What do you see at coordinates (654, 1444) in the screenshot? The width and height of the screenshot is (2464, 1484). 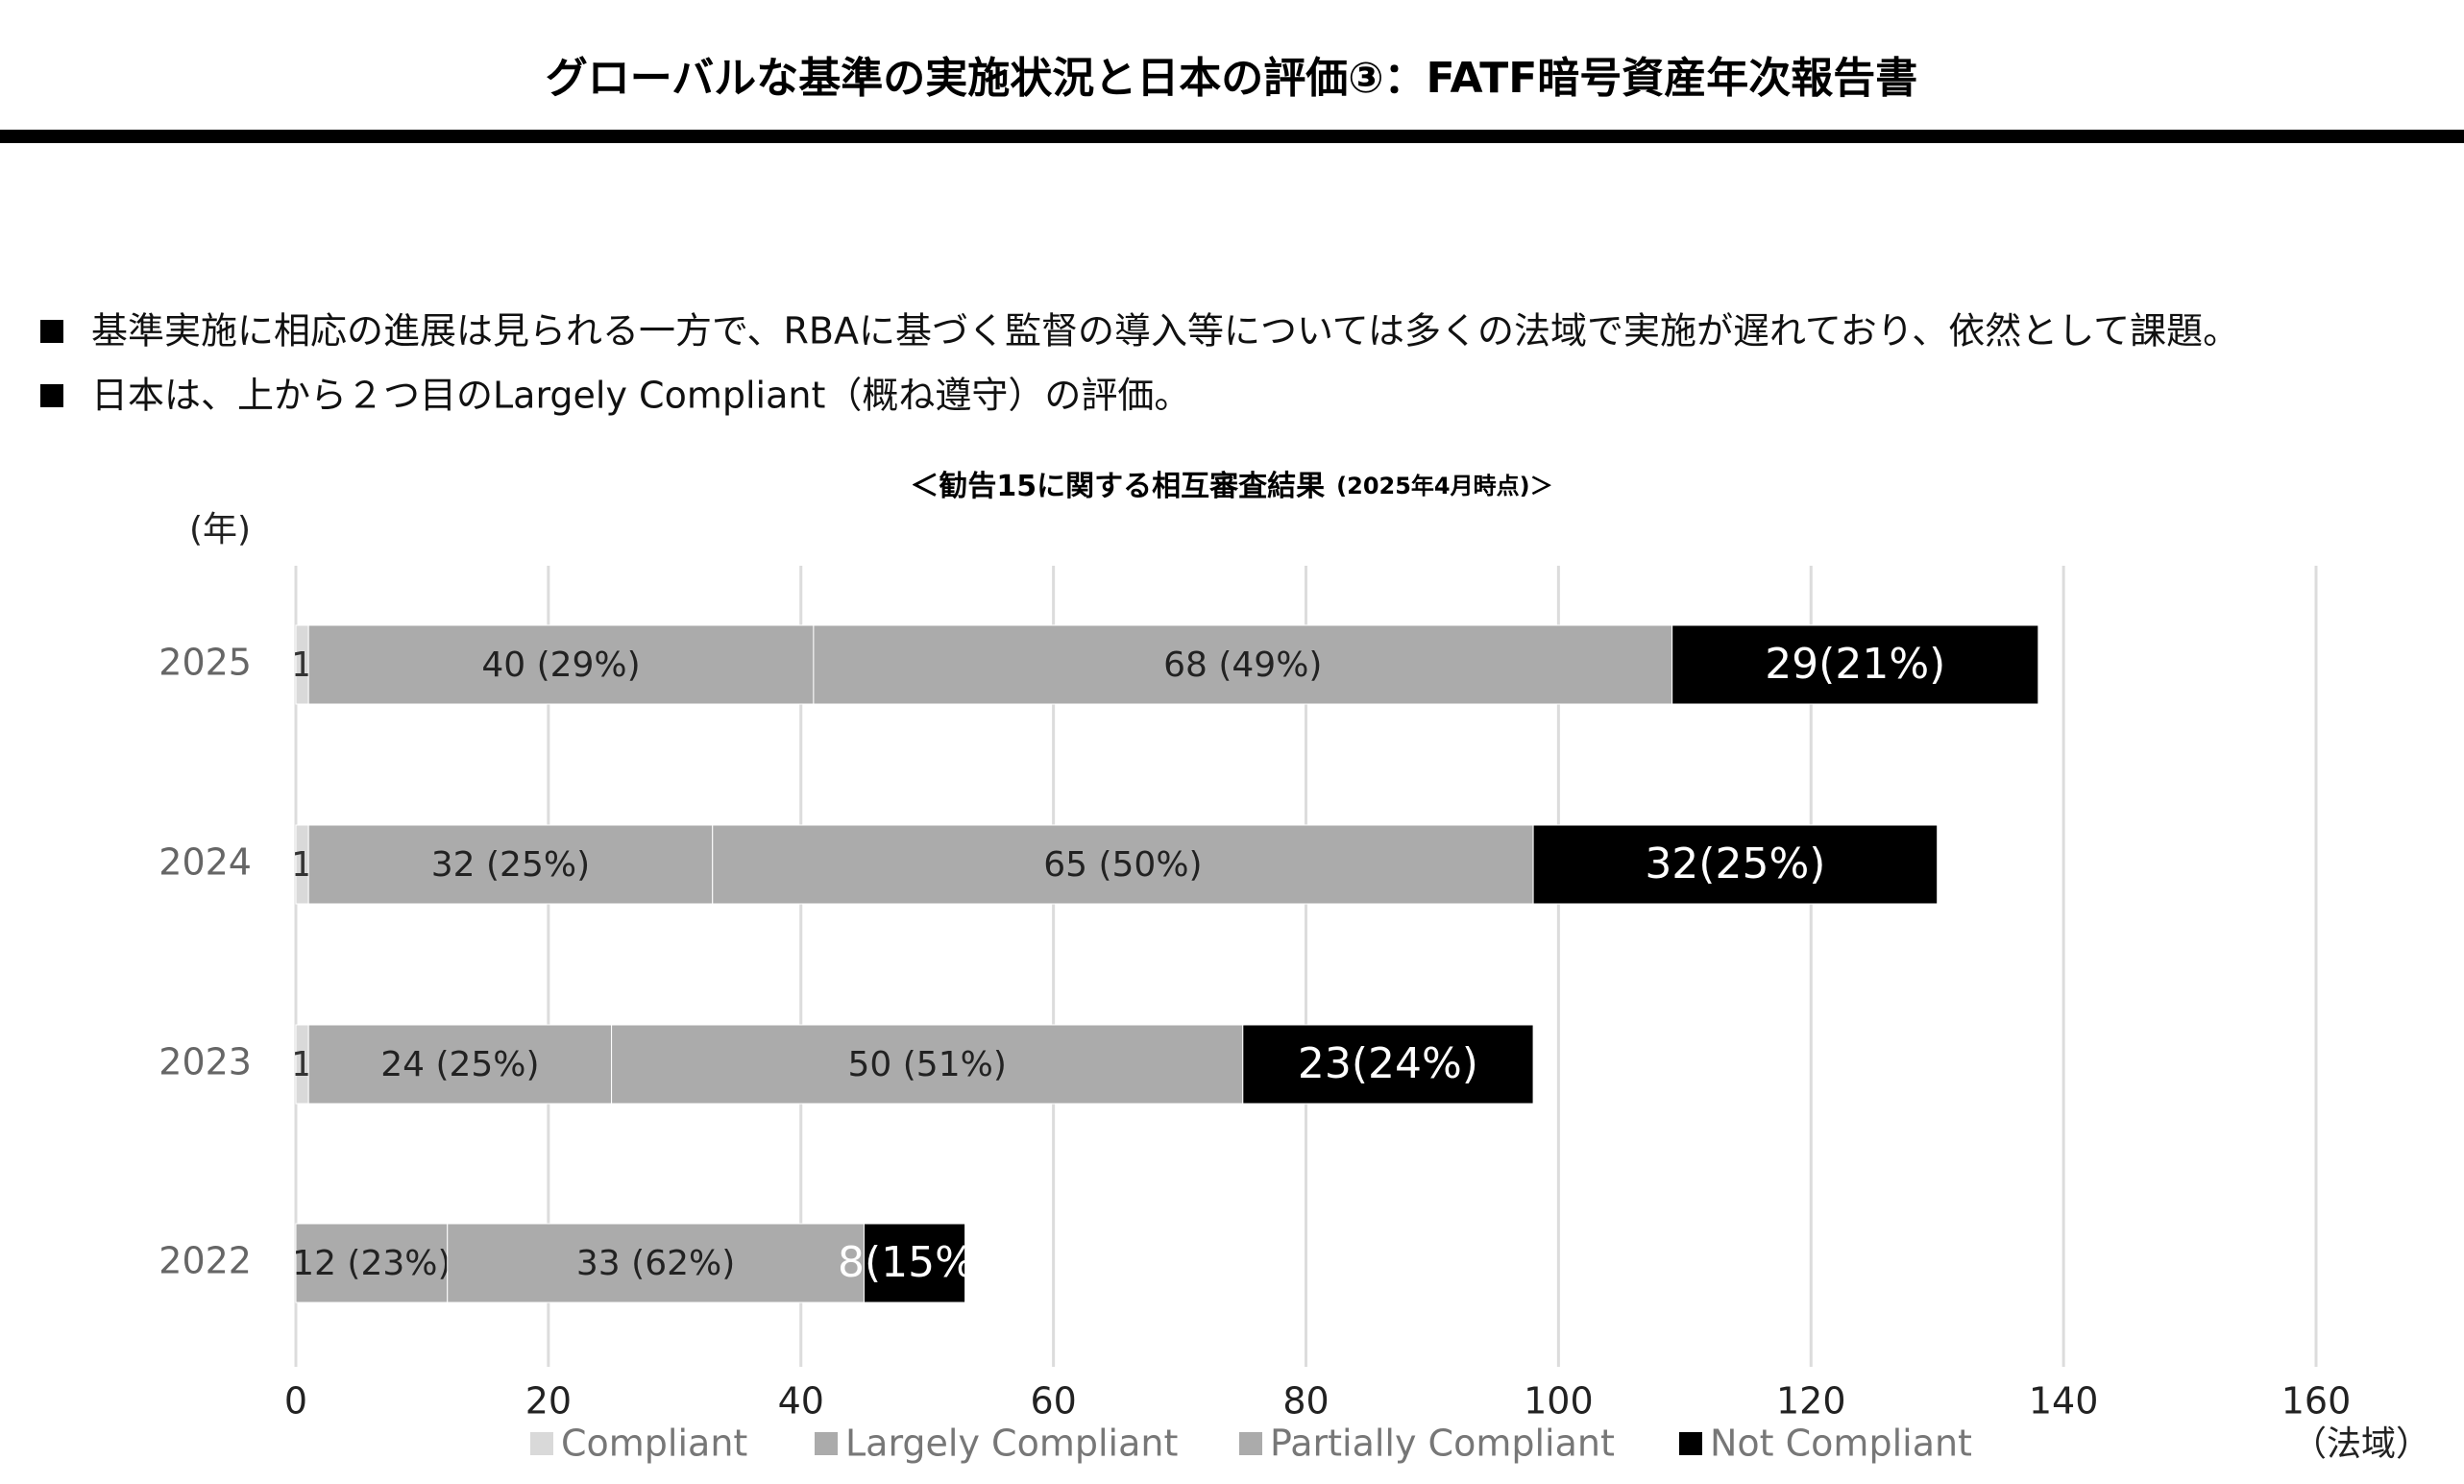 I see `legend-label: Compliant` at bounding box center [654, 1444].